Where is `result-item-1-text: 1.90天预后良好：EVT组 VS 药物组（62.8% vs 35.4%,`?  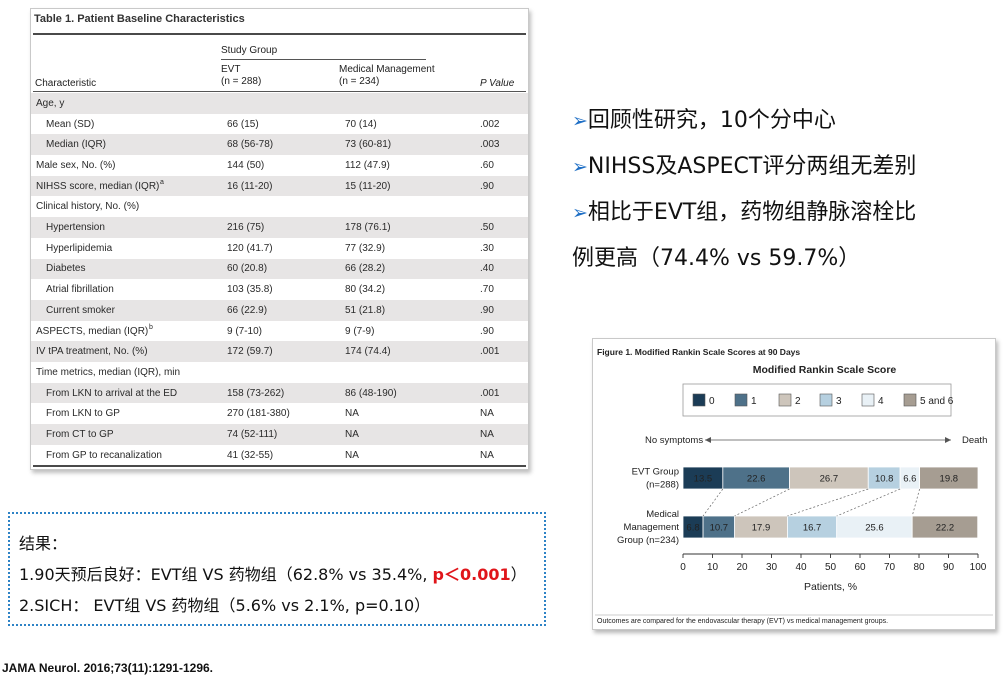
result-item-1-text: 1.90天预后良好：EVT组 VS 药物组（62.8% vs 35.4%, is located at coordinates (226, 574).